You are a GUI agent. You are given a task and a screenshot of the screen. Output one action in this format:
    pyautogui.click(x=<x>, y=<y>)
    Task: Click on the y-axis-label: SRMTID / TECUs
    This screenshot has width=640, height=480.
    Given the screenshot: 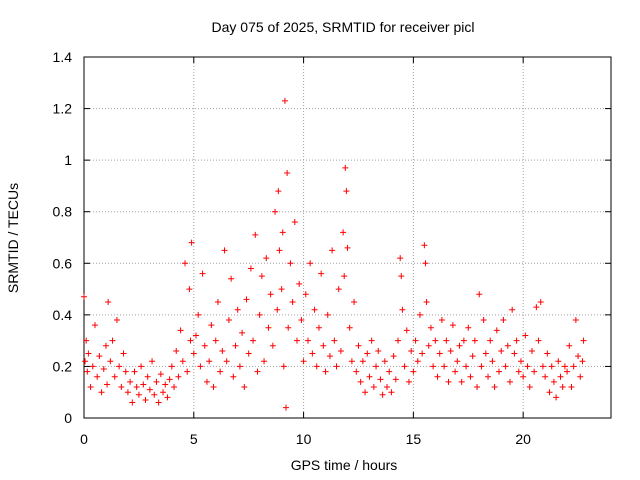 What is the action you would take?
    pyautogui.click(x=13, y=238)
    